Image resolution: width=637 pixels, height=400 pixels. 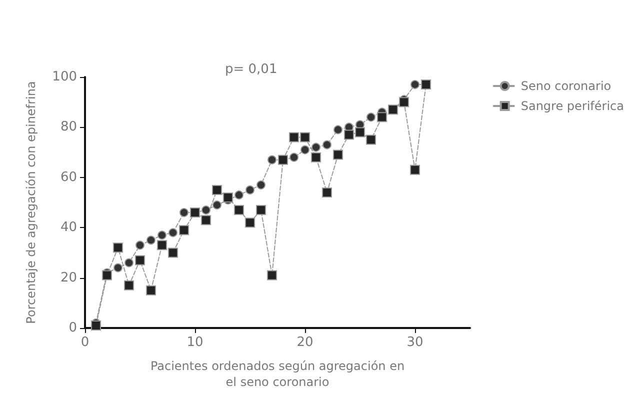 I want to click on x-tick-label: 10, so click(x=195, y=342).